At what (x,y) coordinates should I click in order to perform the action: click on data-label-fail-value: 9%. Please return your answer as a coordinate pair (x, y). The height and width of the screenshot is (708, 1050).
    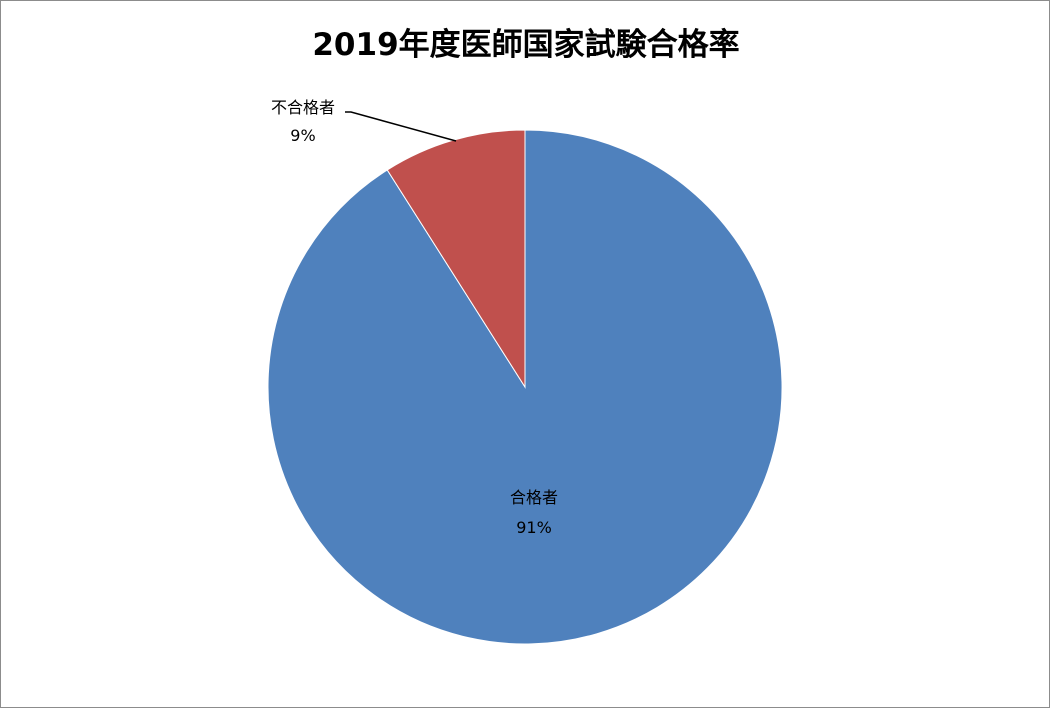
    Looking at the image, I should click on (302, 135).